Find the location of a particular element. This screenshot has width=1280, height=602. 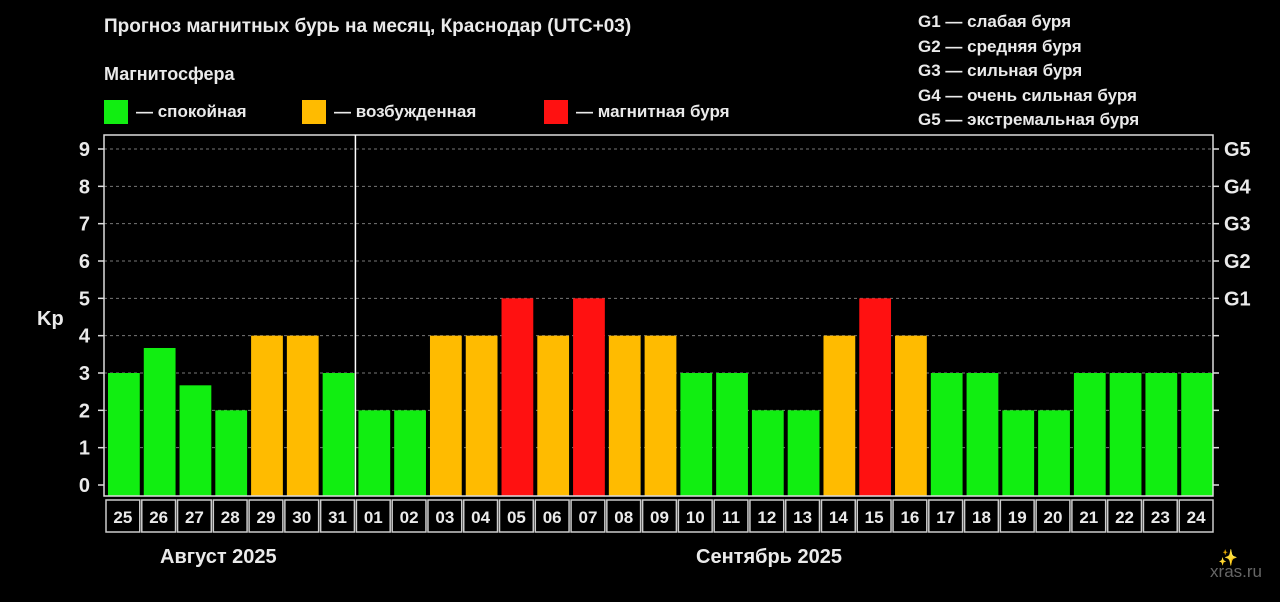

watermark: xras.ru is located at coordinates (1236, 571).